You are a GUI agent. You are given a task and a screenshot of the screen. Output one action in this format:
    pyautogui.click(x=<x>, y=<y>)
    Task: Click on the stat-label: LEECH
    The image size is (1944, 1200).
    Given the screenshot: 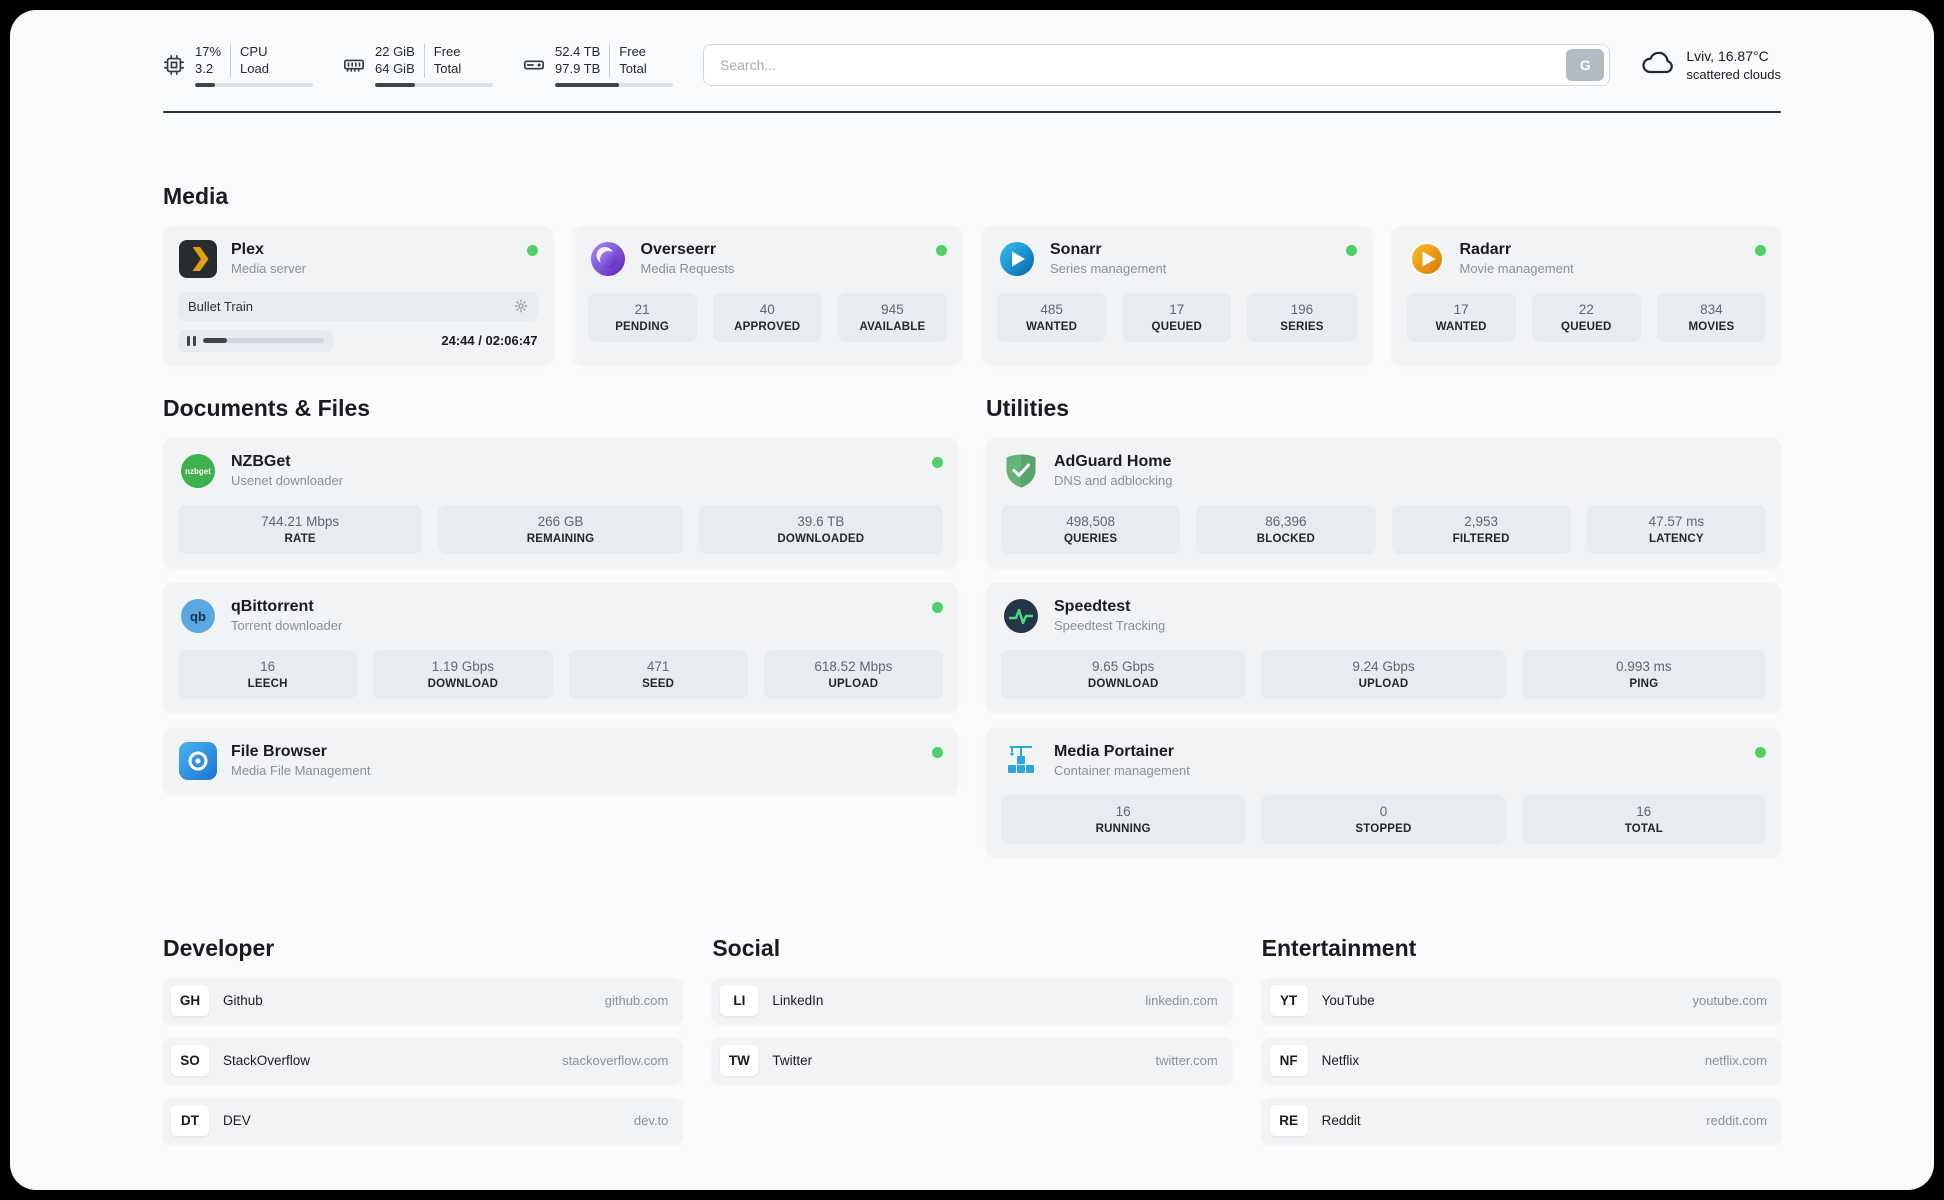 What is the action you would take?
    pyautogui.click(x=267, y=683)
    